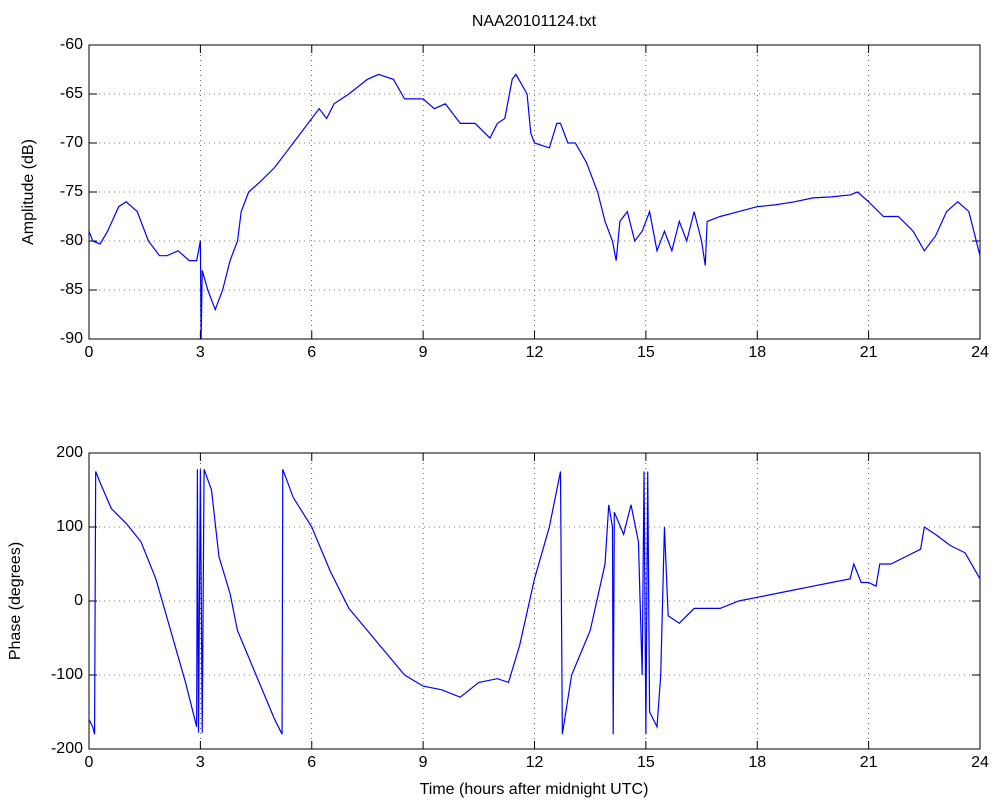  Describe the element at coordinates (71, 240) in the screenshot. I see `y-tick-label: -80` at that location.